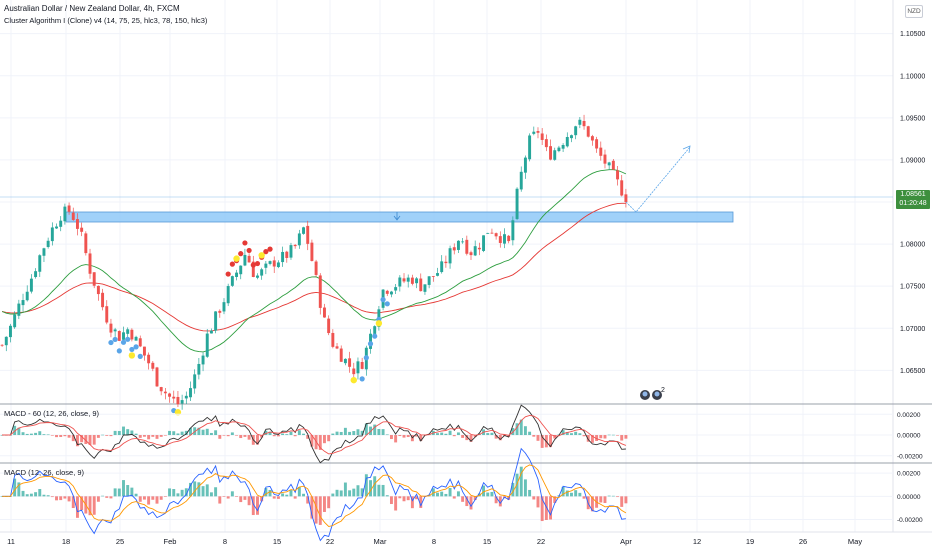  What do you see at coordinates (225, 541) in the screenshot?
I see `x-tick-label: 8` at bounding box center [225, 541].